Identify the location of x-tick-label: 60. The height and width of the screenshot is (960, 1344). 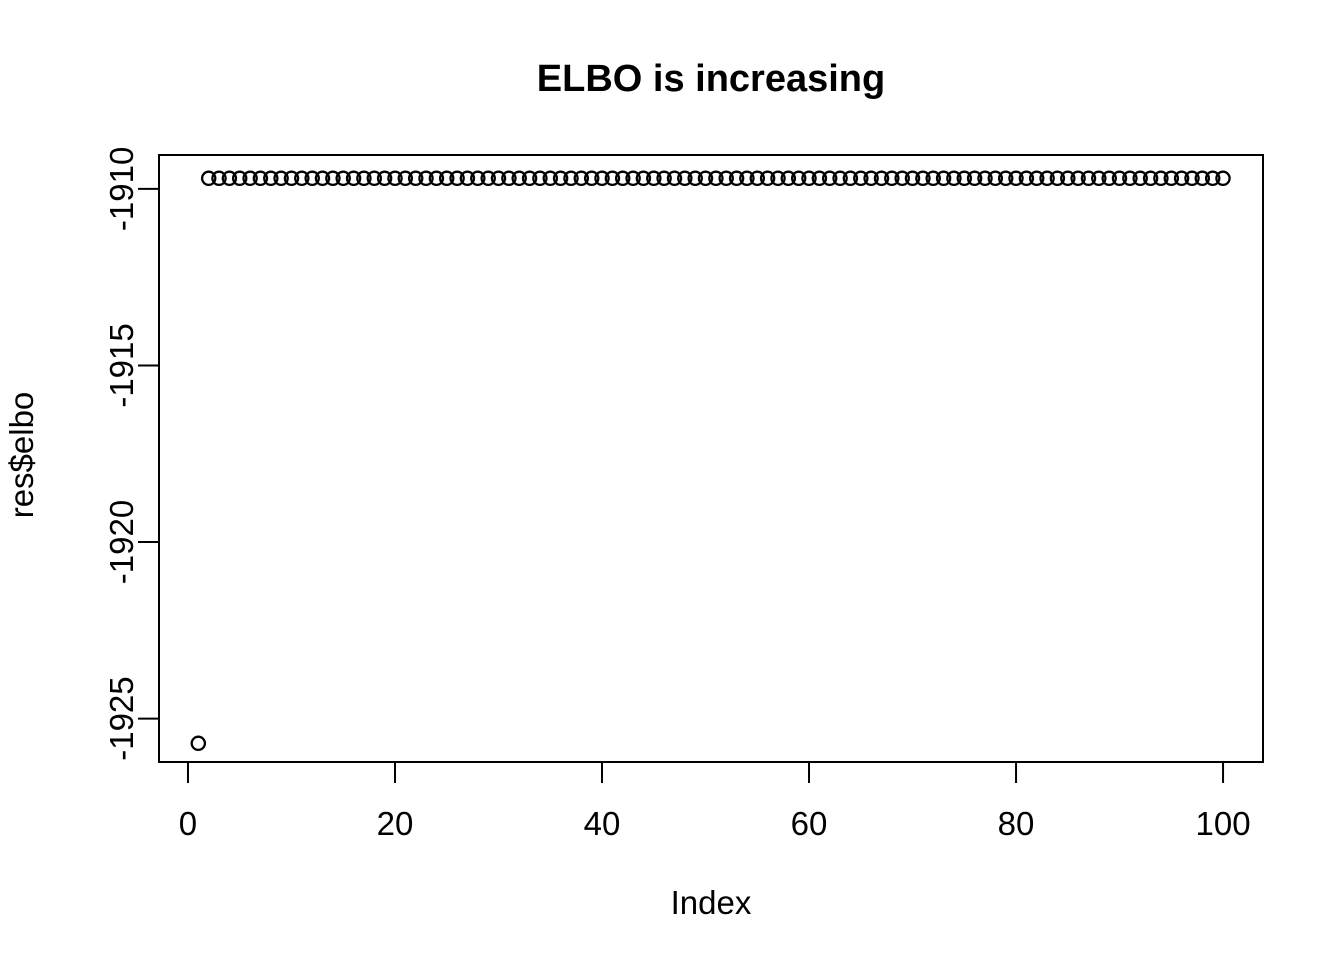
(809, 823).